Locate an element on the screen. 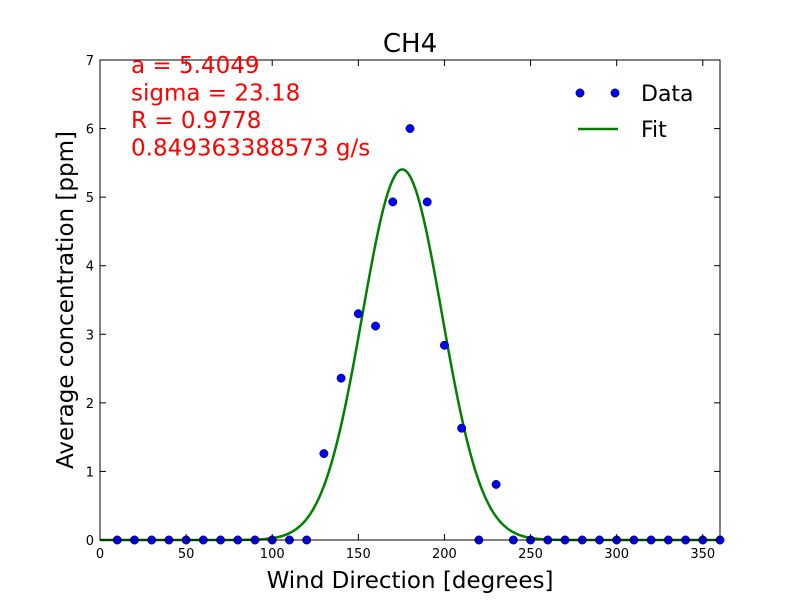 The height and width of the screenshot is (600, 800). legend: Data Fit is located at coordinates (634, 112).